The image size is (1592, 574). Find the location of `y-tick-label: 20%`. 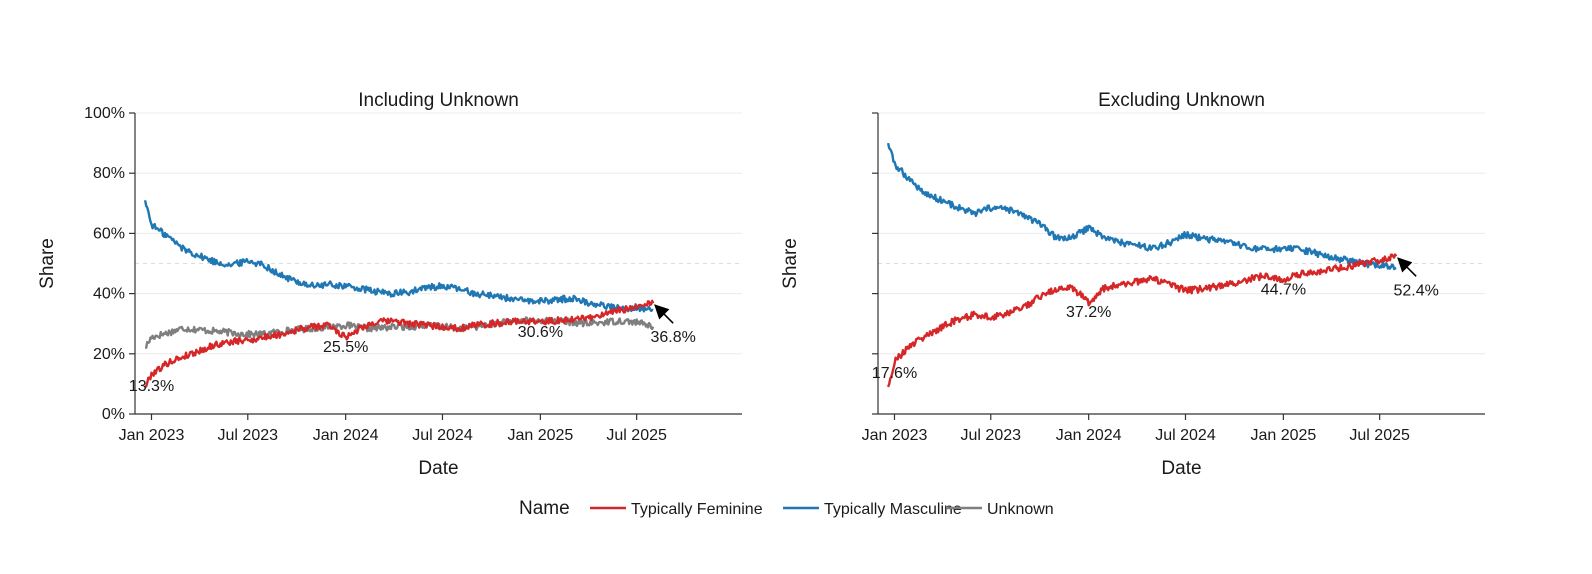

y-tick-label: 20% is located at coordinates (109, 354).